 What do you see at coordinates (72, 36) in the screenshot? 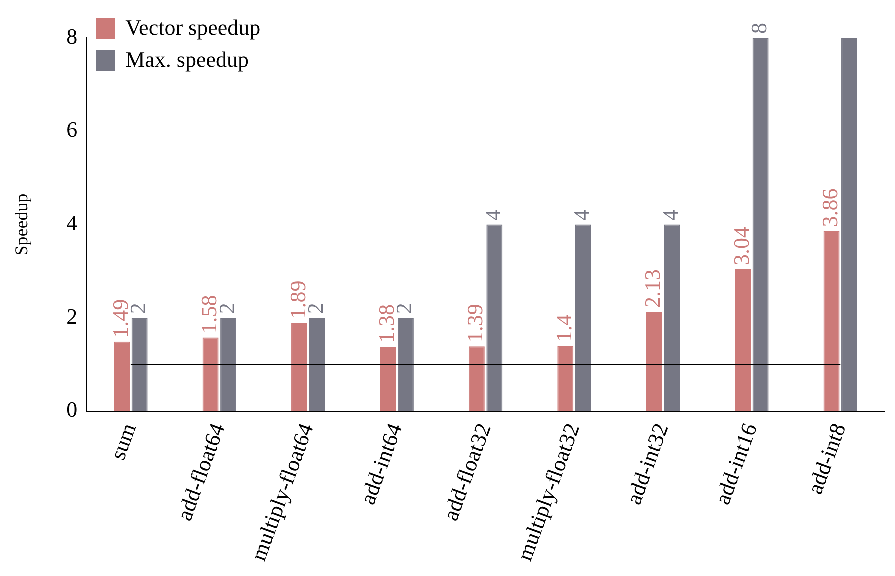
I see `y-tick-label: 8` at bounding box center [72, 36].